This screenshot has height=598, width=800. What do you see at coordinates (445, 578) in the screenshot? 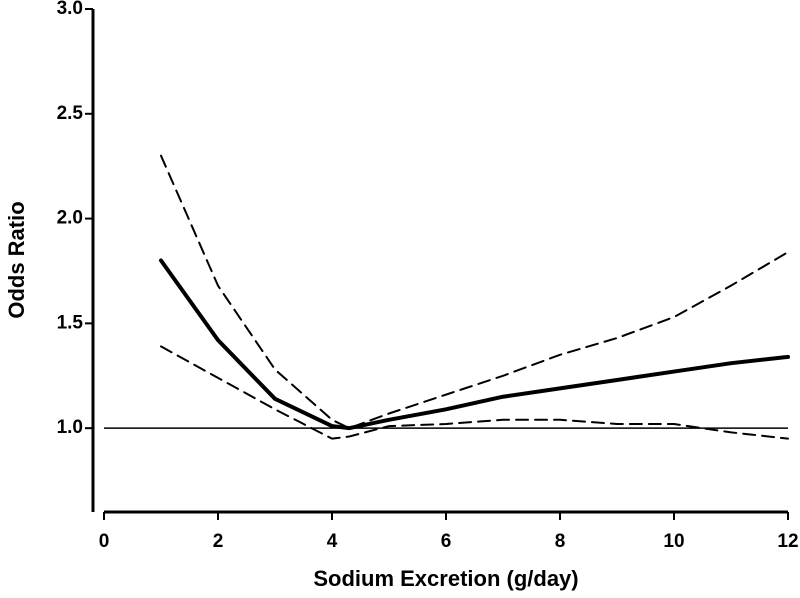
I see `x-axis-label: Sodium Excretion (g/day)` at bounding box center [445, 578].